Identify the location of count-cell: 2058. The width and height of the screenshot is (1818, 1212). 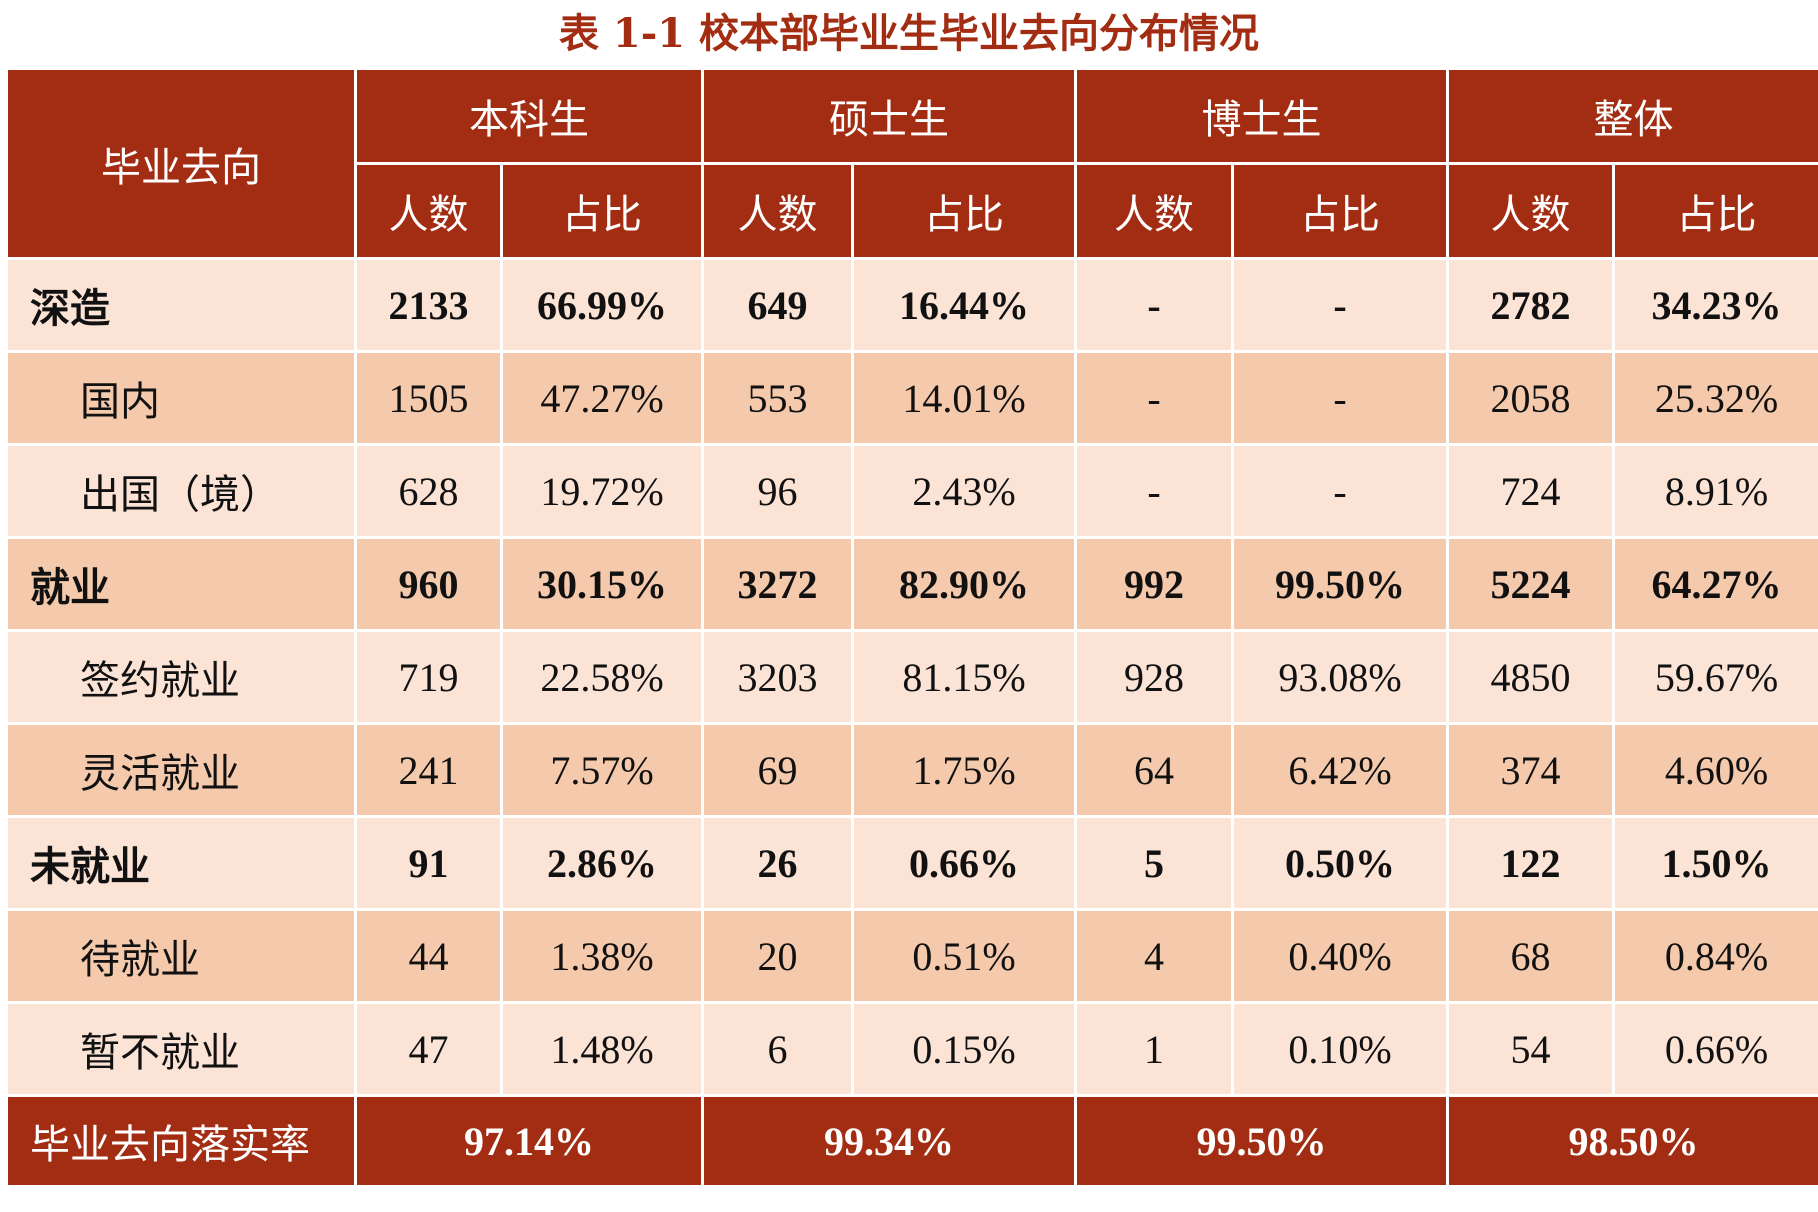
(1530, 398).